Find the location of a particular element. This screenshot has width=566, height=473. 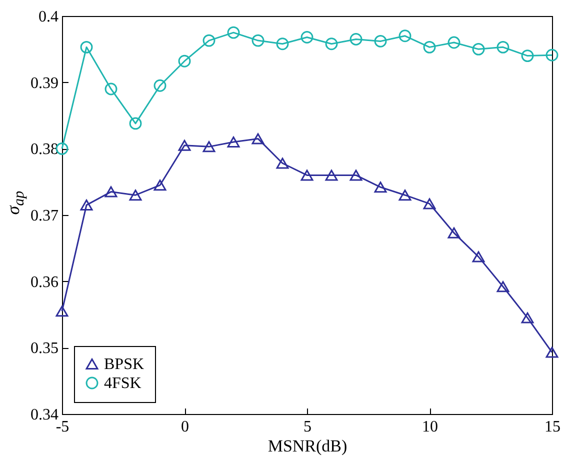

x-tick-label: 15 is located at coordinates (552, 427).